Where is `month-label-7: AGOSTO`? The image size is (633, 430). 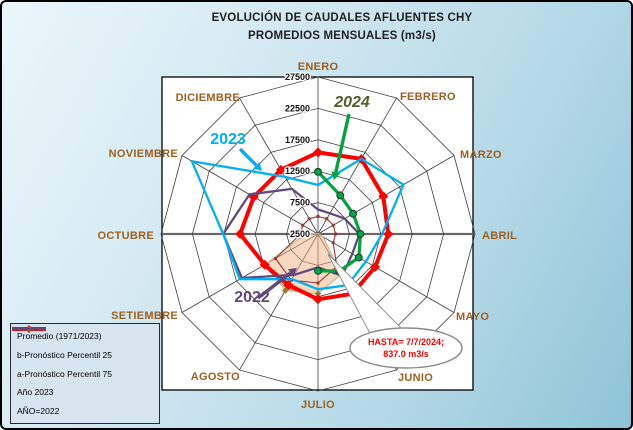 month-label-7: AGOSTO is located at coordinates (215, 377).